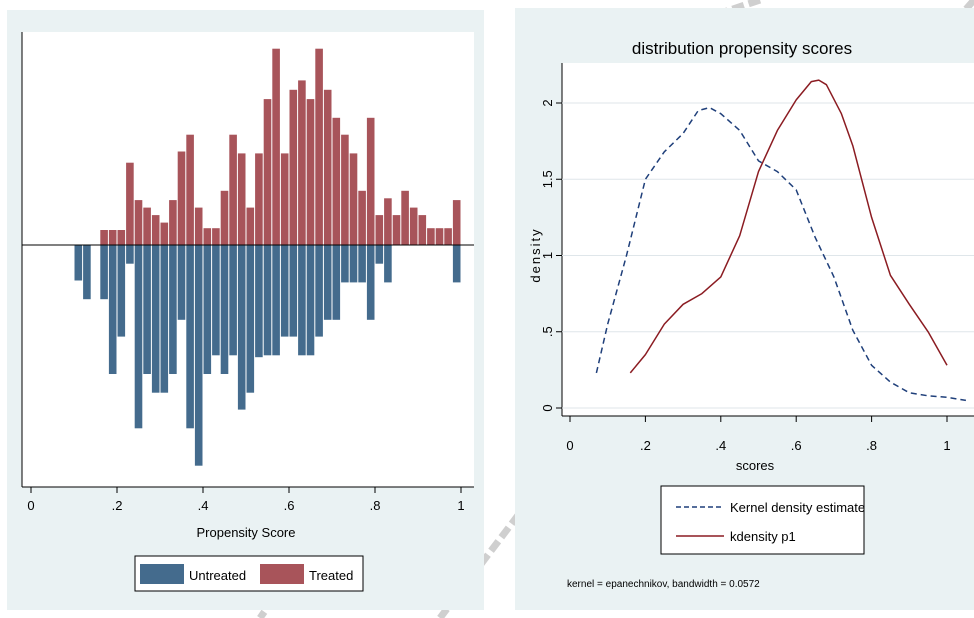  Describe the element at coordinates (547, 179) in the screenshot. I see `y-tick-label: 1.5` at that location.